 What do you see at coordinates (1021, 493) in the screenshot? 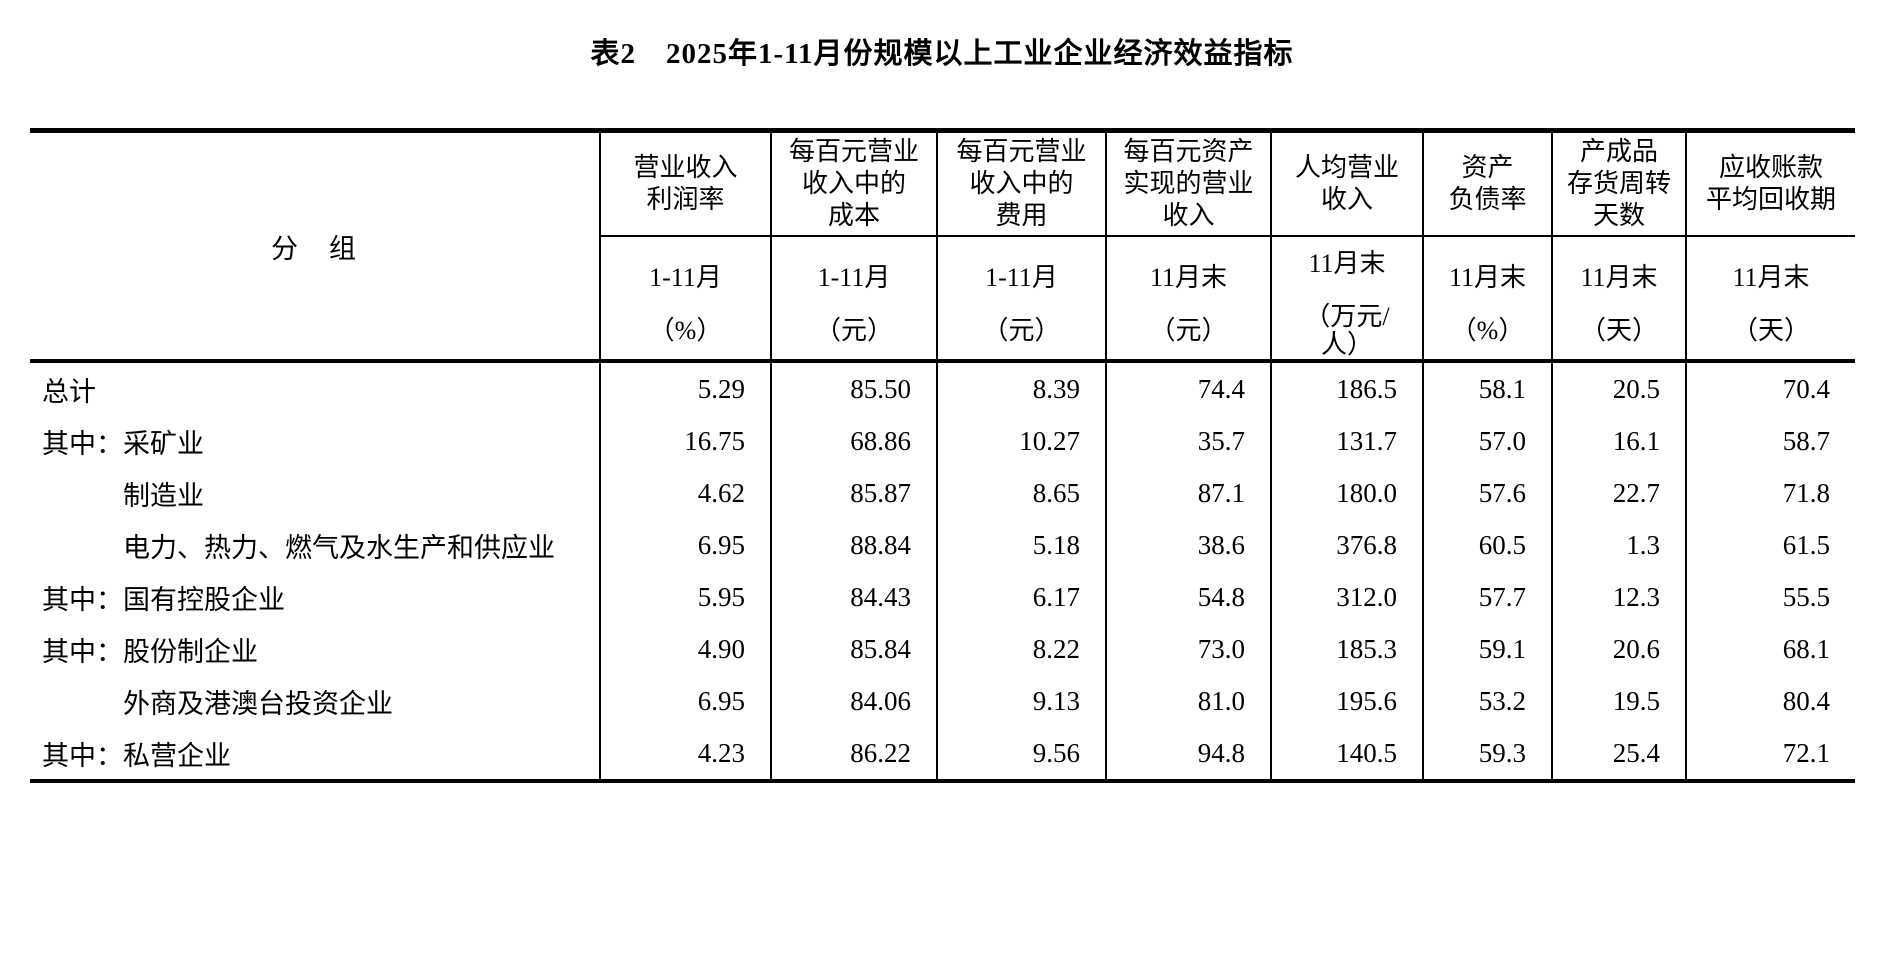
I see `cell-value: 8.65` at bounding box center [1021, 493].